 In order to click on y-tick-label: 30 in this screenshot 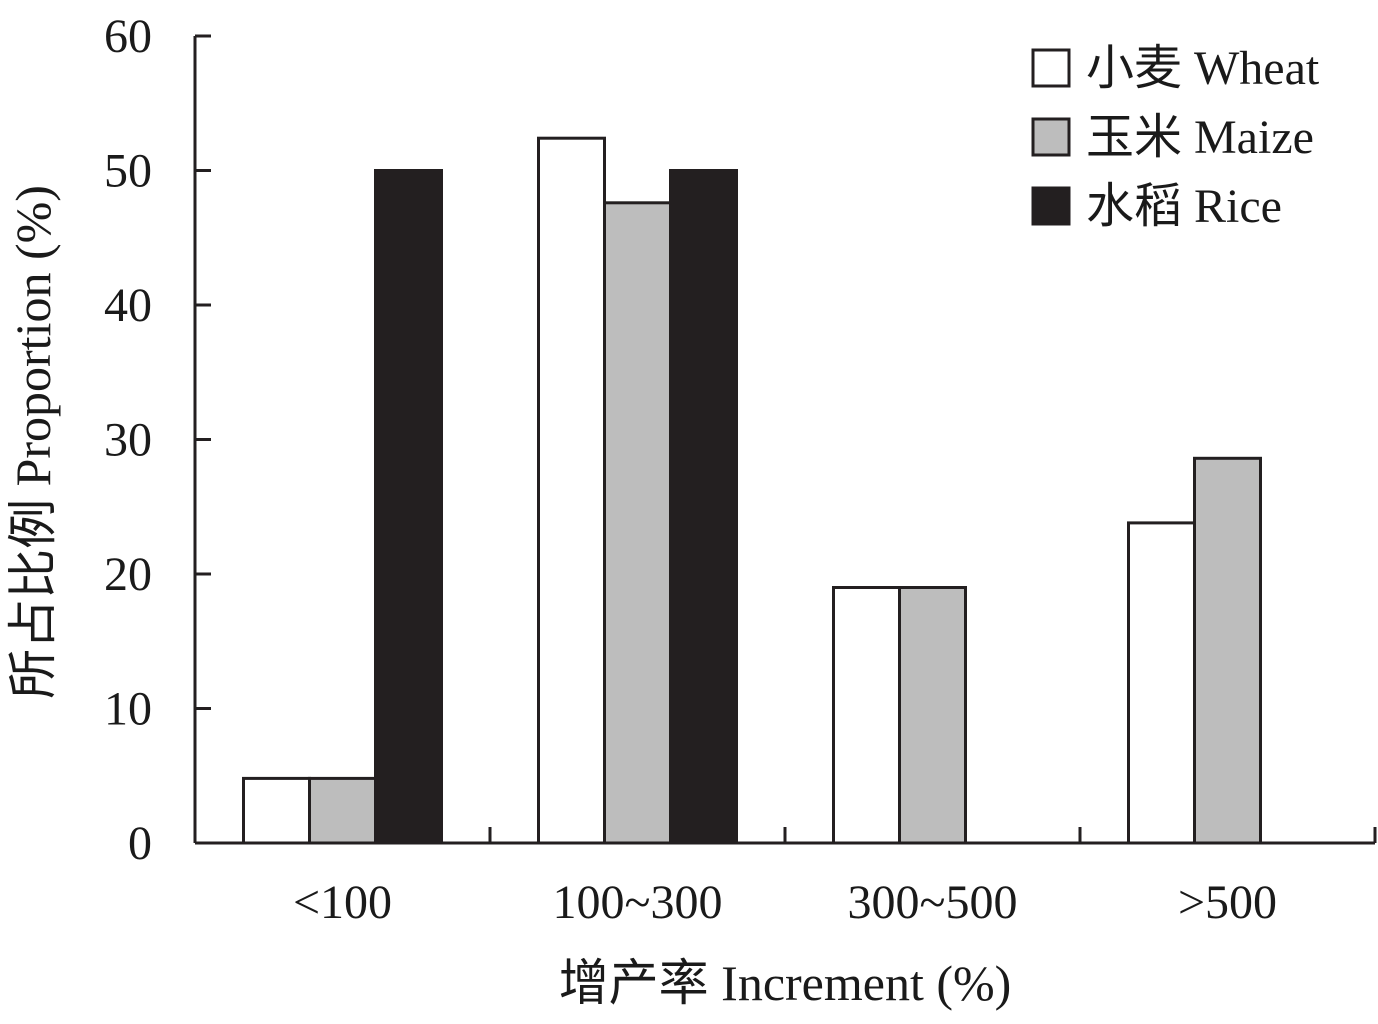, I will do `click(128, 440)`.